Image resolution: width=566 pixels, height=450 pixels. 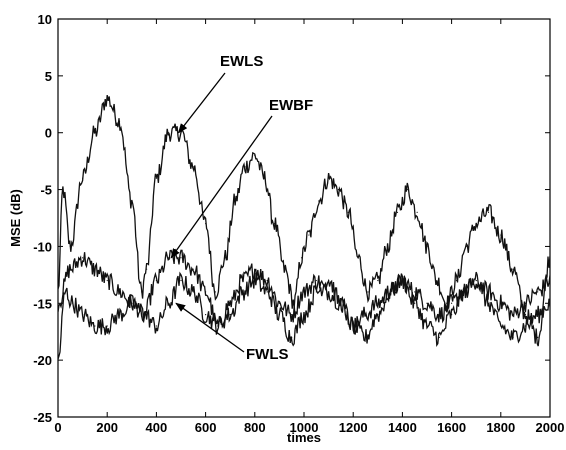 What do you see at coordinates (57, 427) in the screenshot?
I see `x-tick-label: 0` at bounding box center [57, 427].